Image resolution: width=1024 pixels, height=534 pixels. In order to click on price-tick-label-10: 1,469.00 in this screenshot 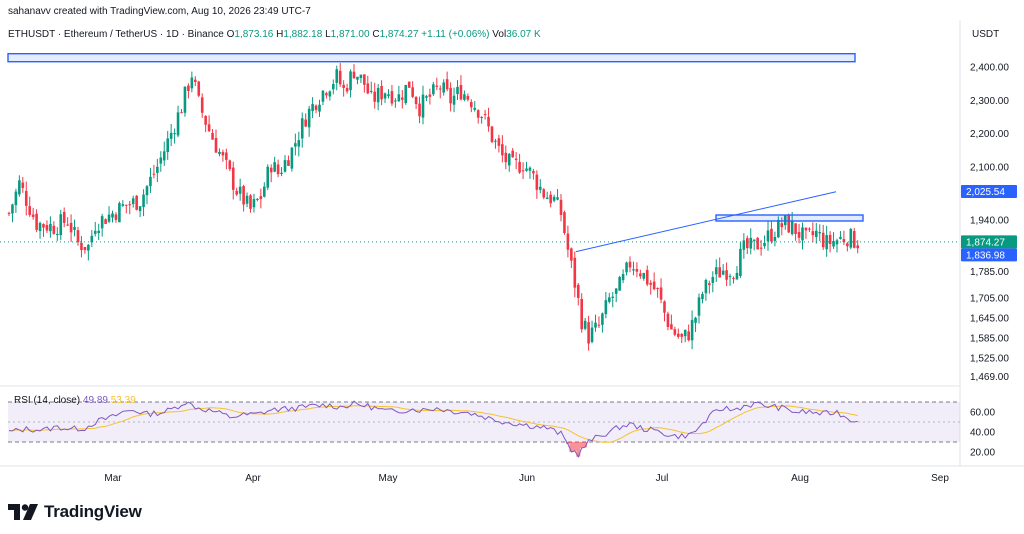, I will do `click(989, 377)`.